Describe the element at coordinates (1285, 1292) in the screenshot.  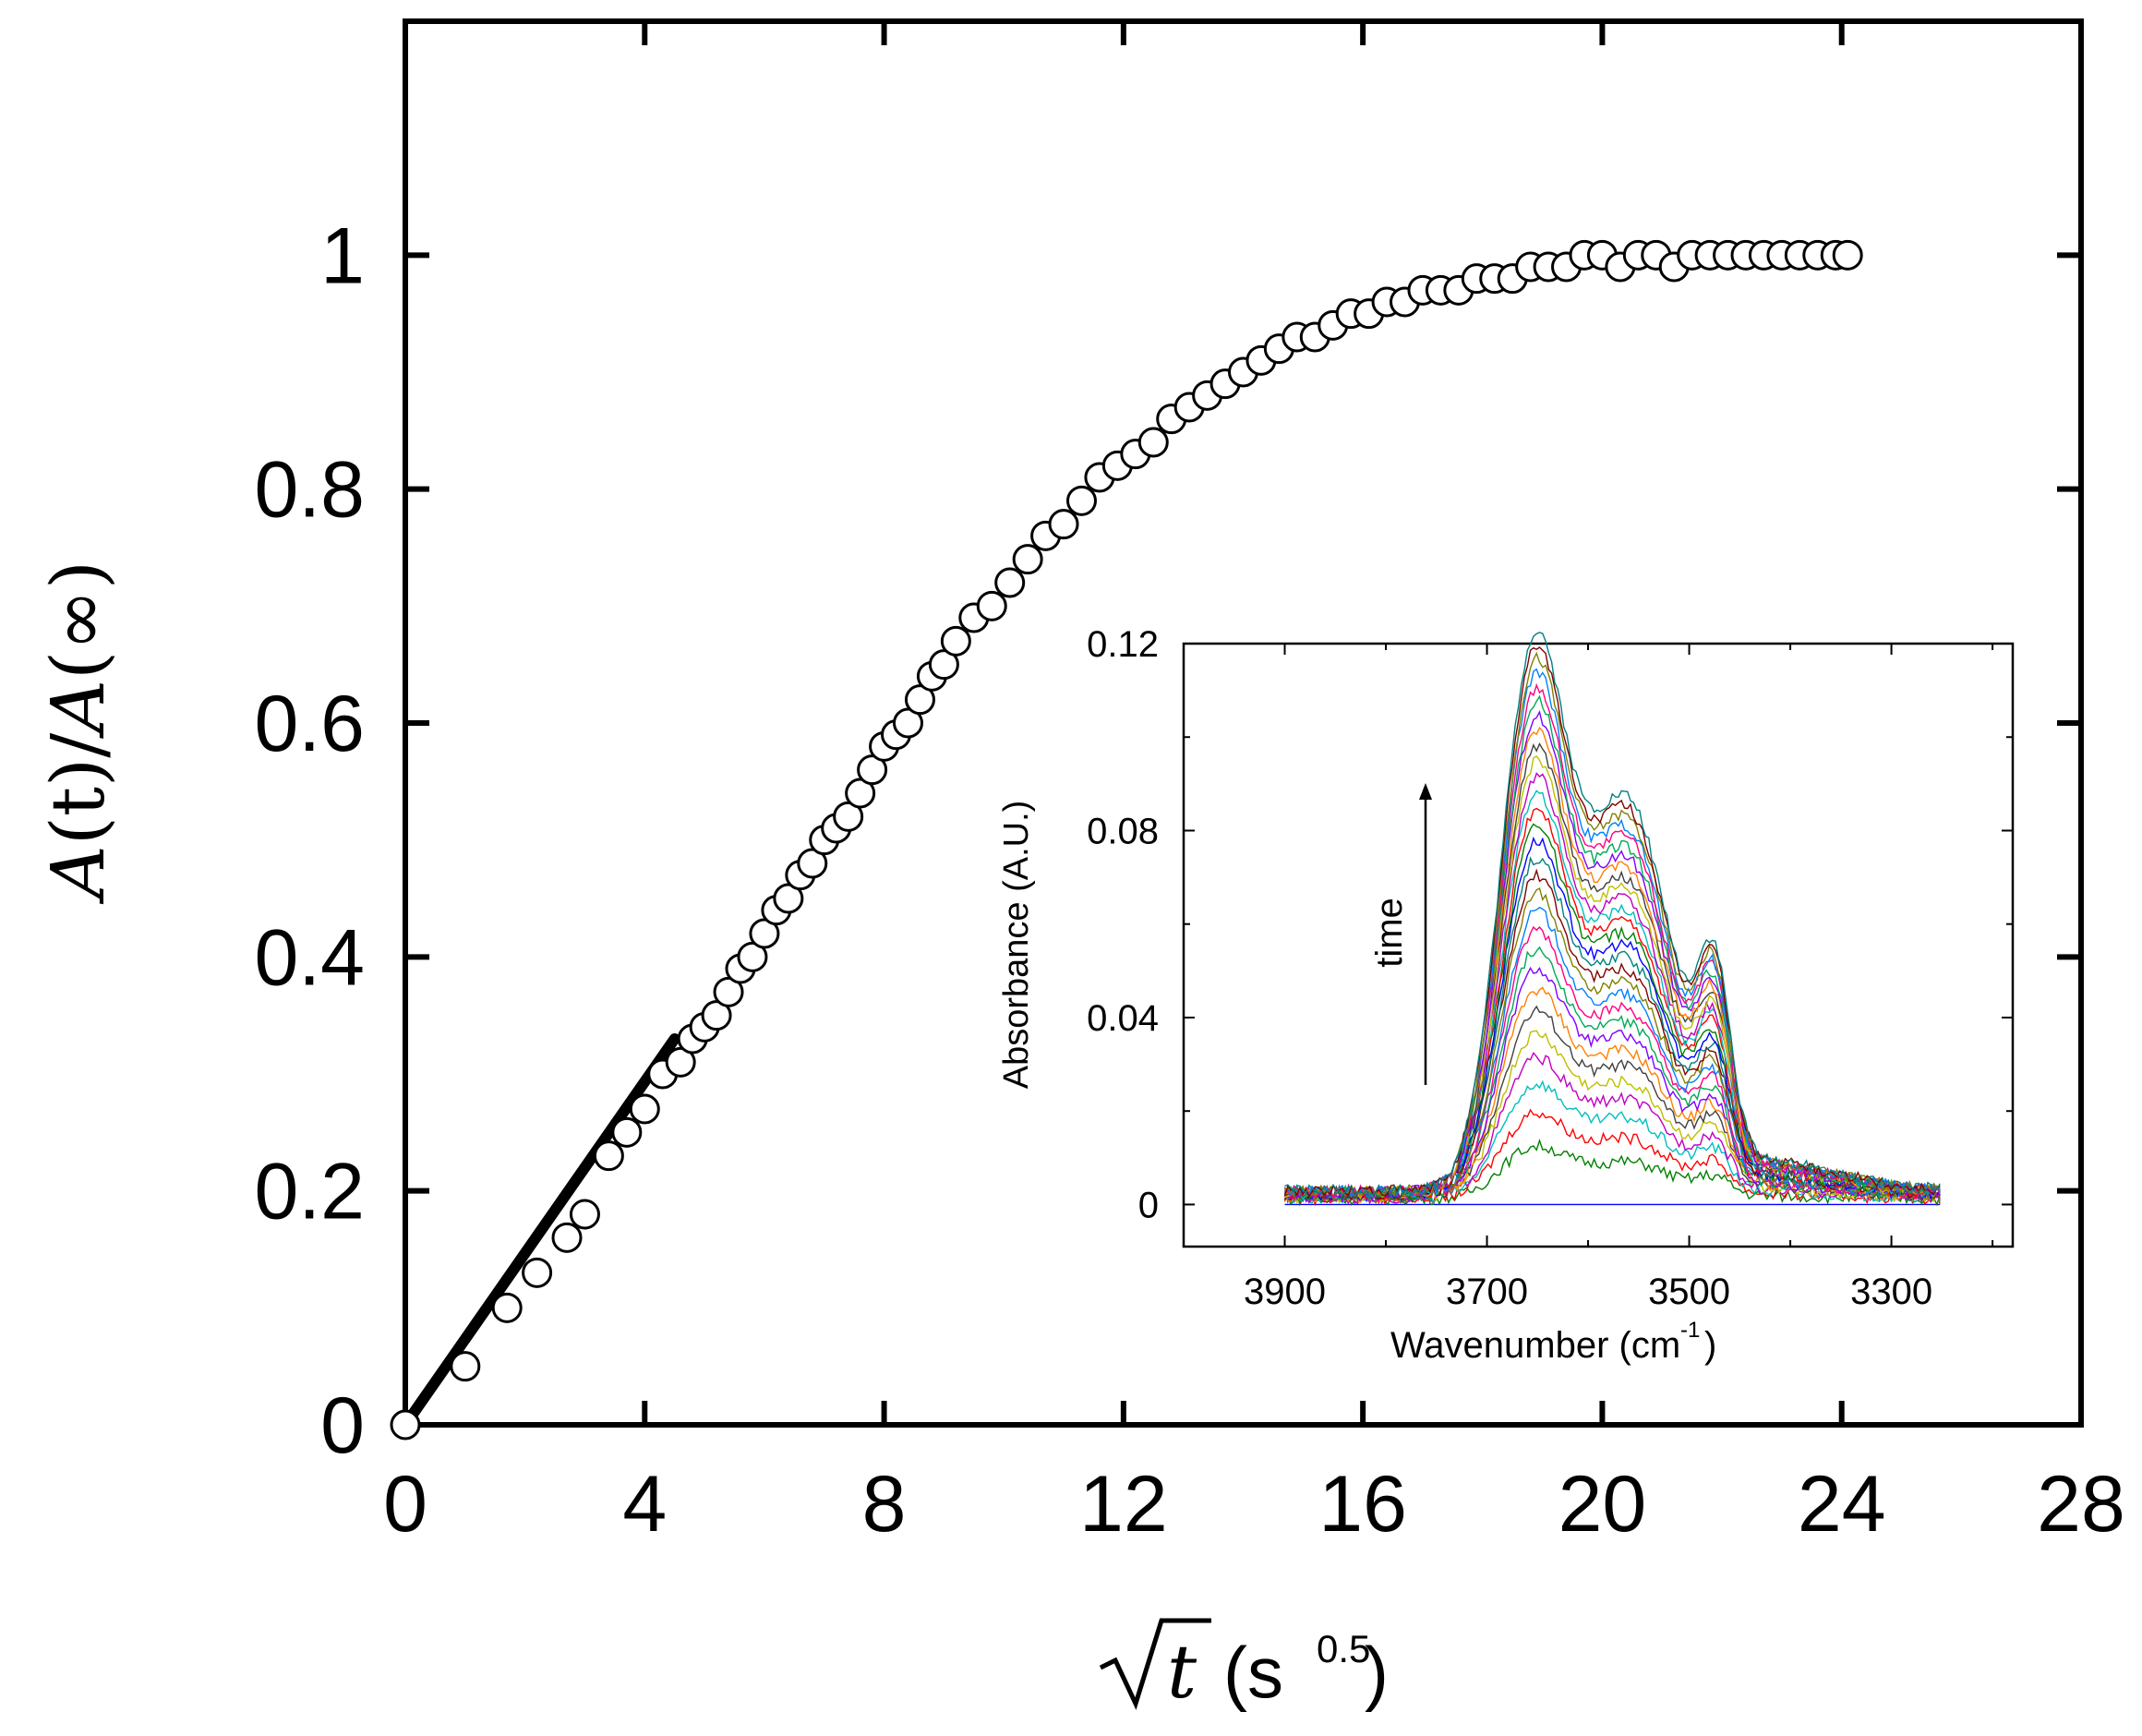
I see `inset-x-tick-label: 3900` at that location.